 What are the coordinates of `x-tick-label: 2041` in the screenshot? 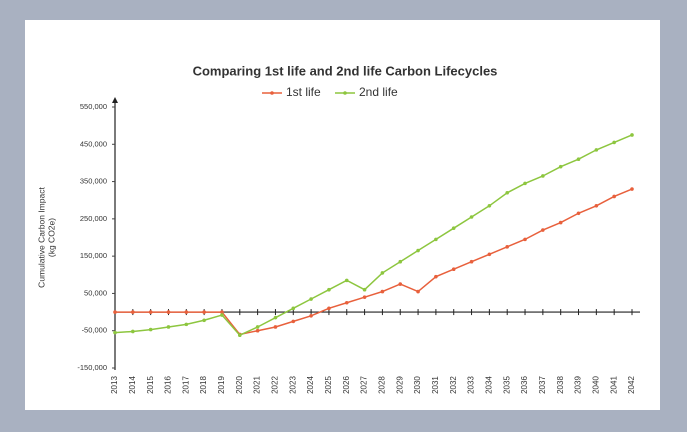 It's located at (613, 385).